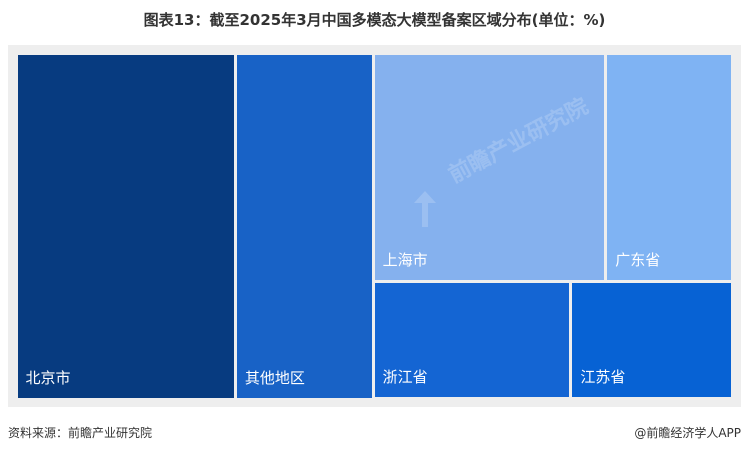 The width and height of the screenshot is (749, 453). What do you see at coordinates (80, 433) in the screenshot?
I see `source-note: 资料来源：前瞻产业研究院` at bounding box center [80, 433].